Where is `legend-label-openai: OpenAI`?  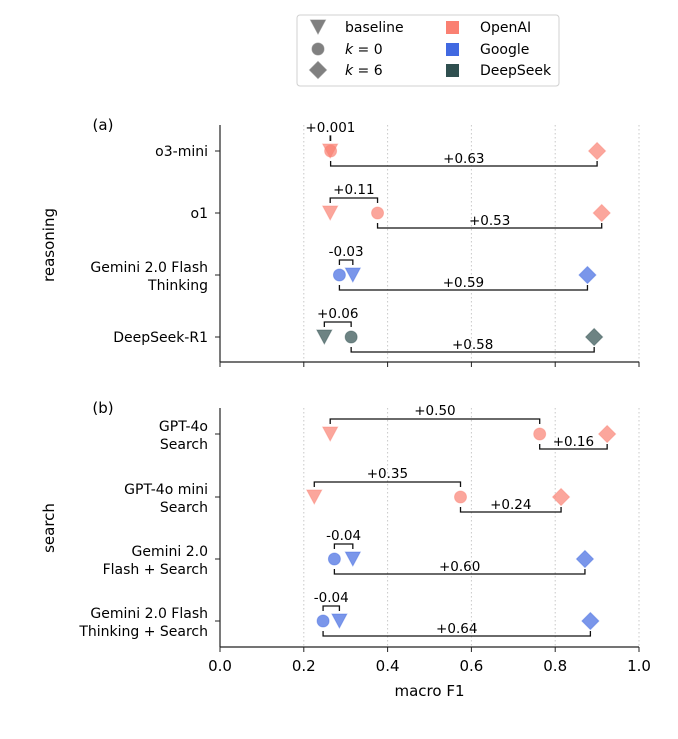 legend-label-openai: OpenAI is located at coordinates (505, 28).